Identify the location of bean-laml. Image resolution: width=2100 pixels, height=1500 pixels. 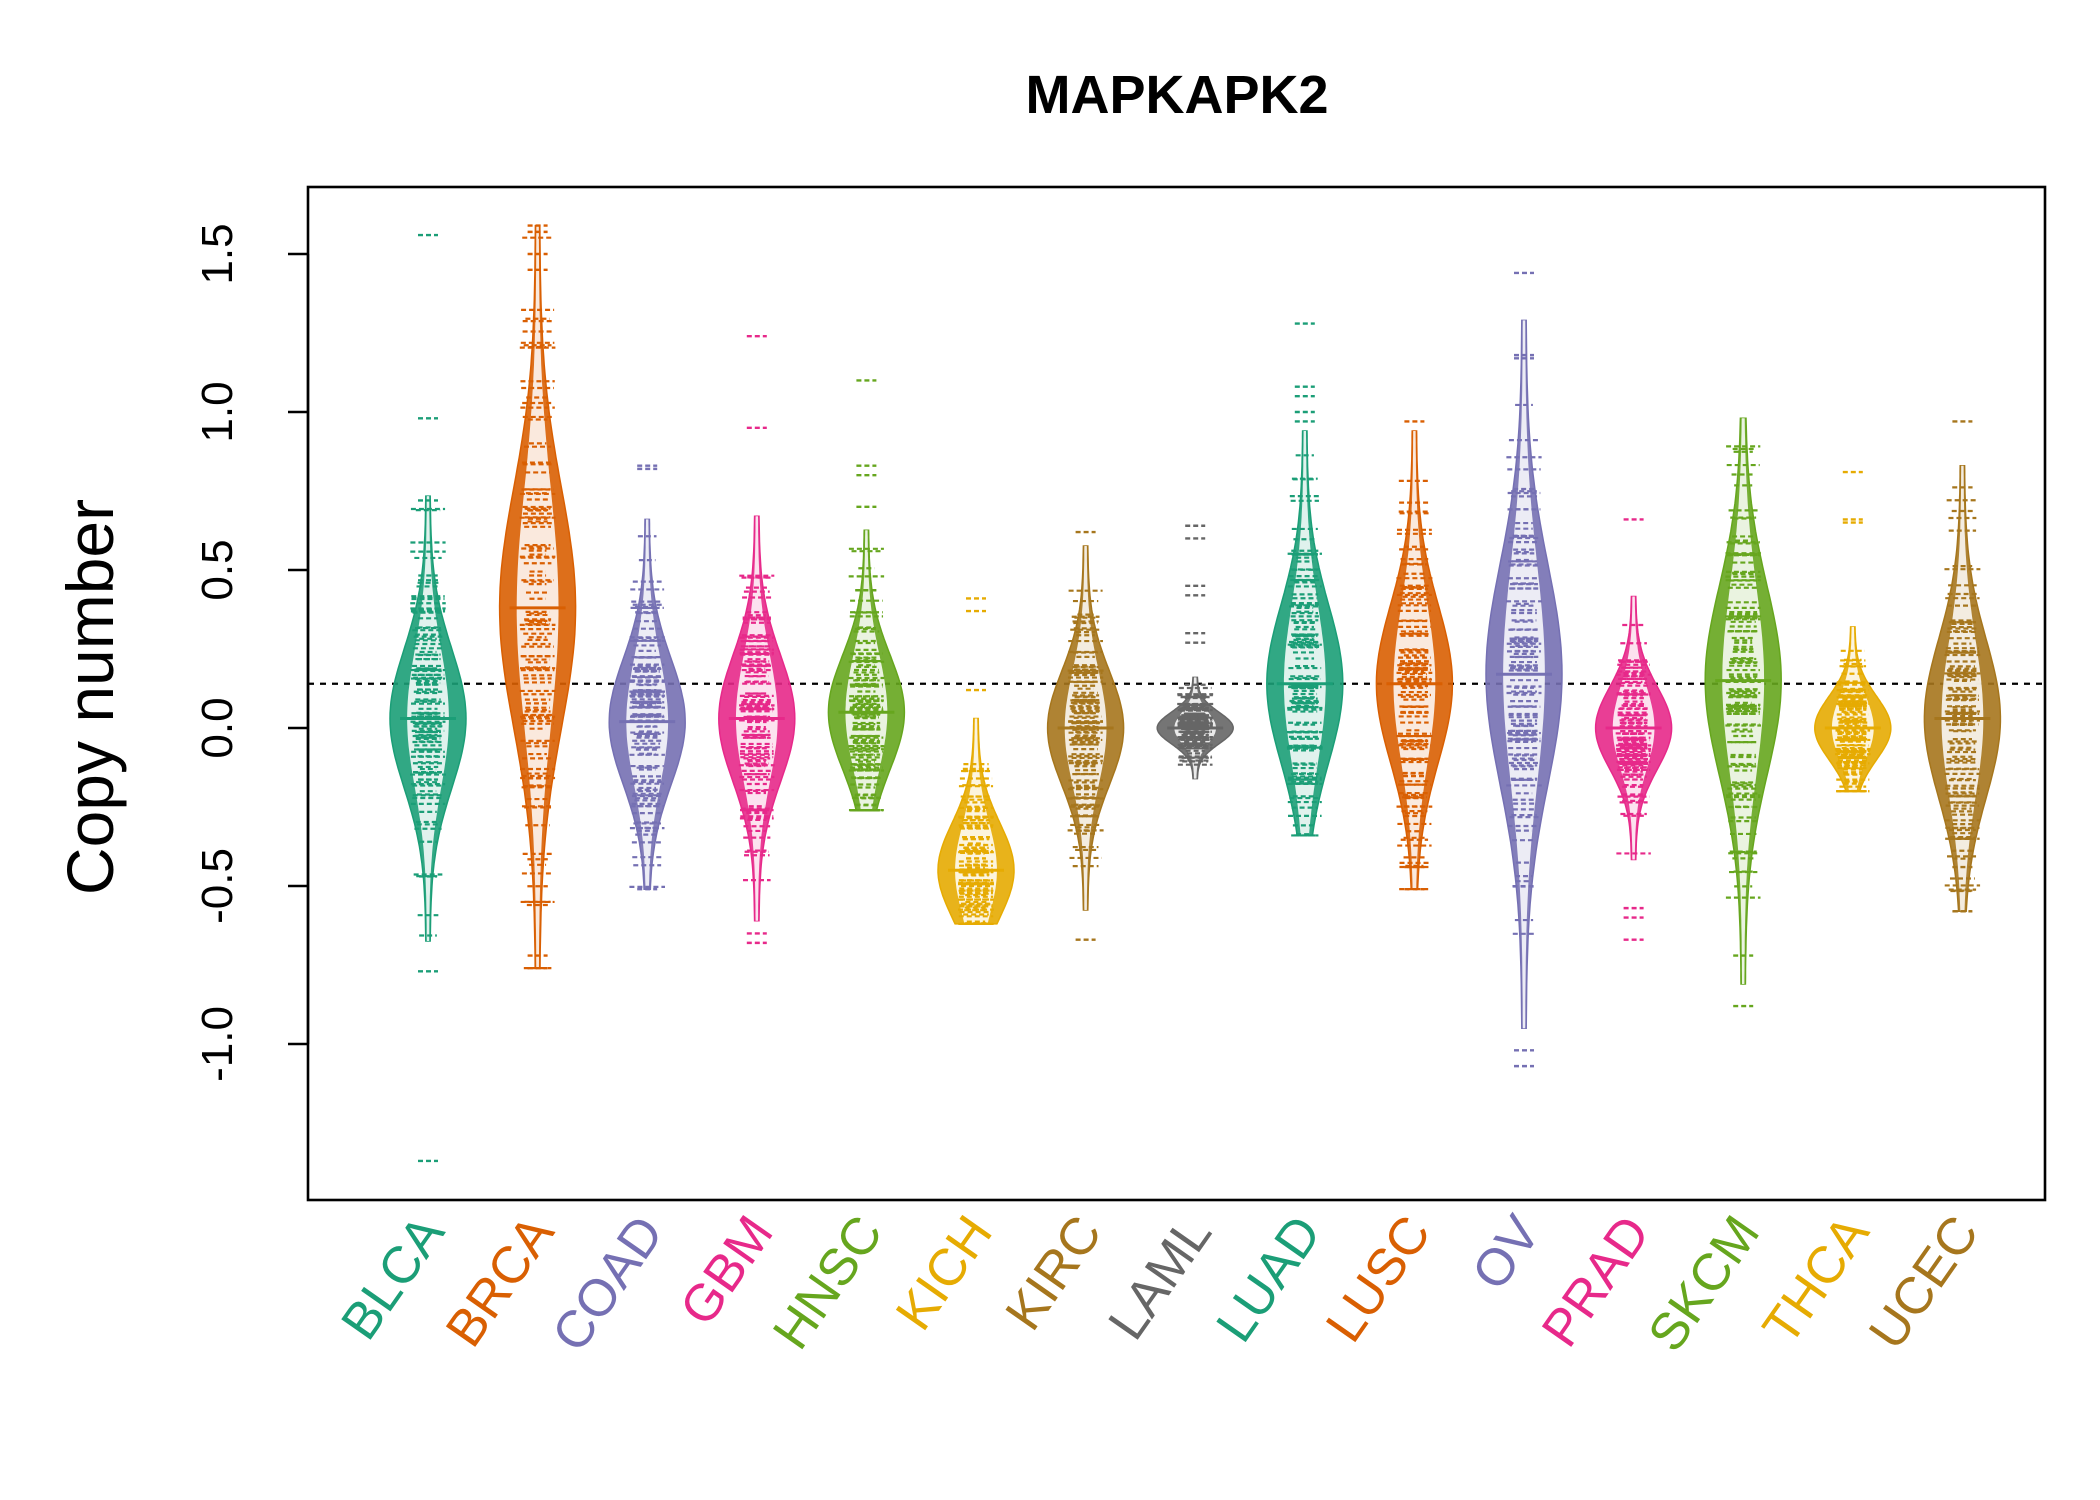
(1195, 652).